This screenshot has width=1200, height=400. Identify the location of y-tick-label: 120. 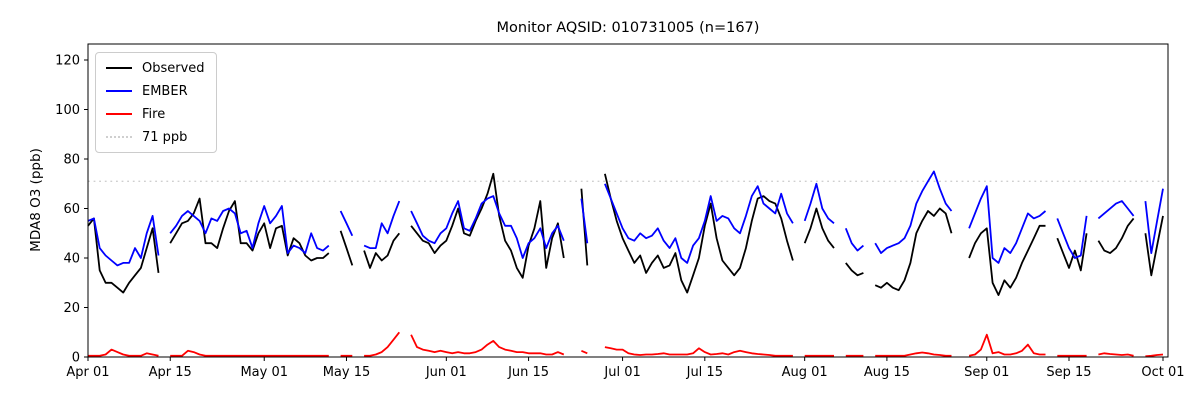
(67, 61).